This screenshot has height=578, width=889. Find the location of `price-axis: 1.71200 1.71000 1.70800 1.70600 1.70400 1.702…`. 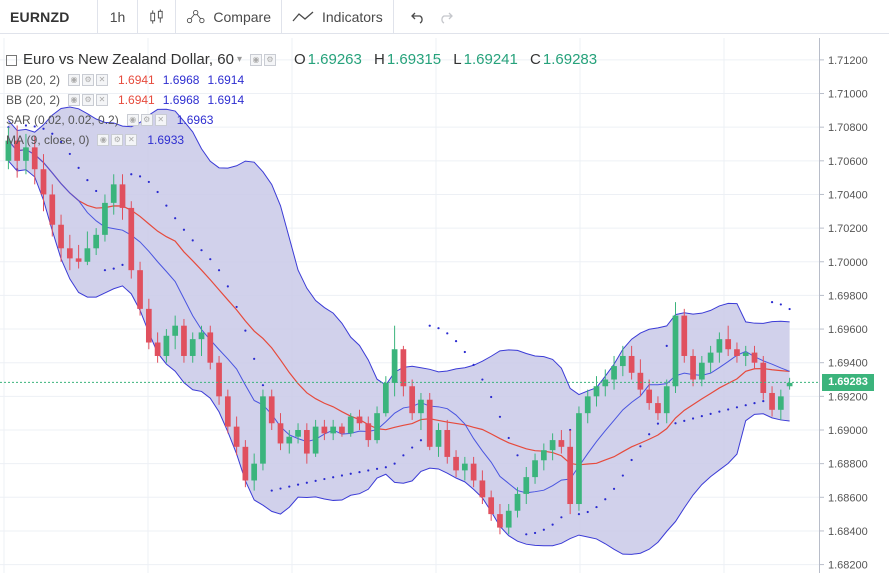

price-axis: 1.71200 1.71000 1.70800 1.70600 1.70400 1.702… is located at coordinates (843, 305).